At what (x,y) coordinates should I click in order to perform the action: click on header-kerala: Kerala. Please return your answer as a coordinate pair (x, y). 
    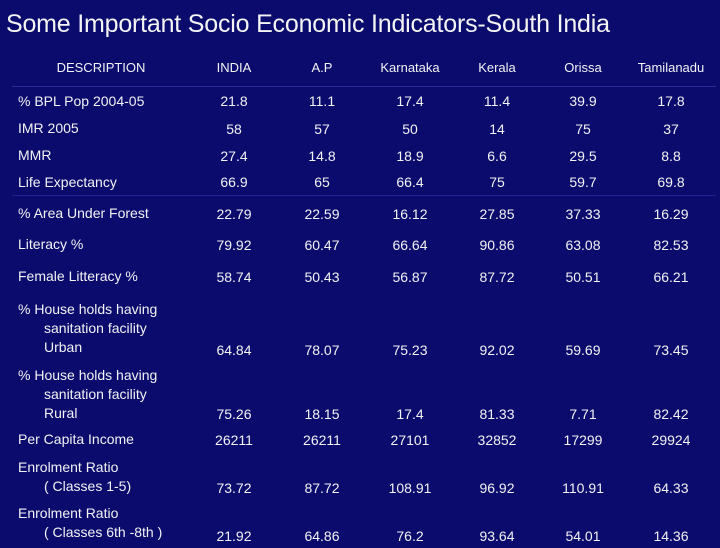
    Looking at the image, I should click on (497, 67).